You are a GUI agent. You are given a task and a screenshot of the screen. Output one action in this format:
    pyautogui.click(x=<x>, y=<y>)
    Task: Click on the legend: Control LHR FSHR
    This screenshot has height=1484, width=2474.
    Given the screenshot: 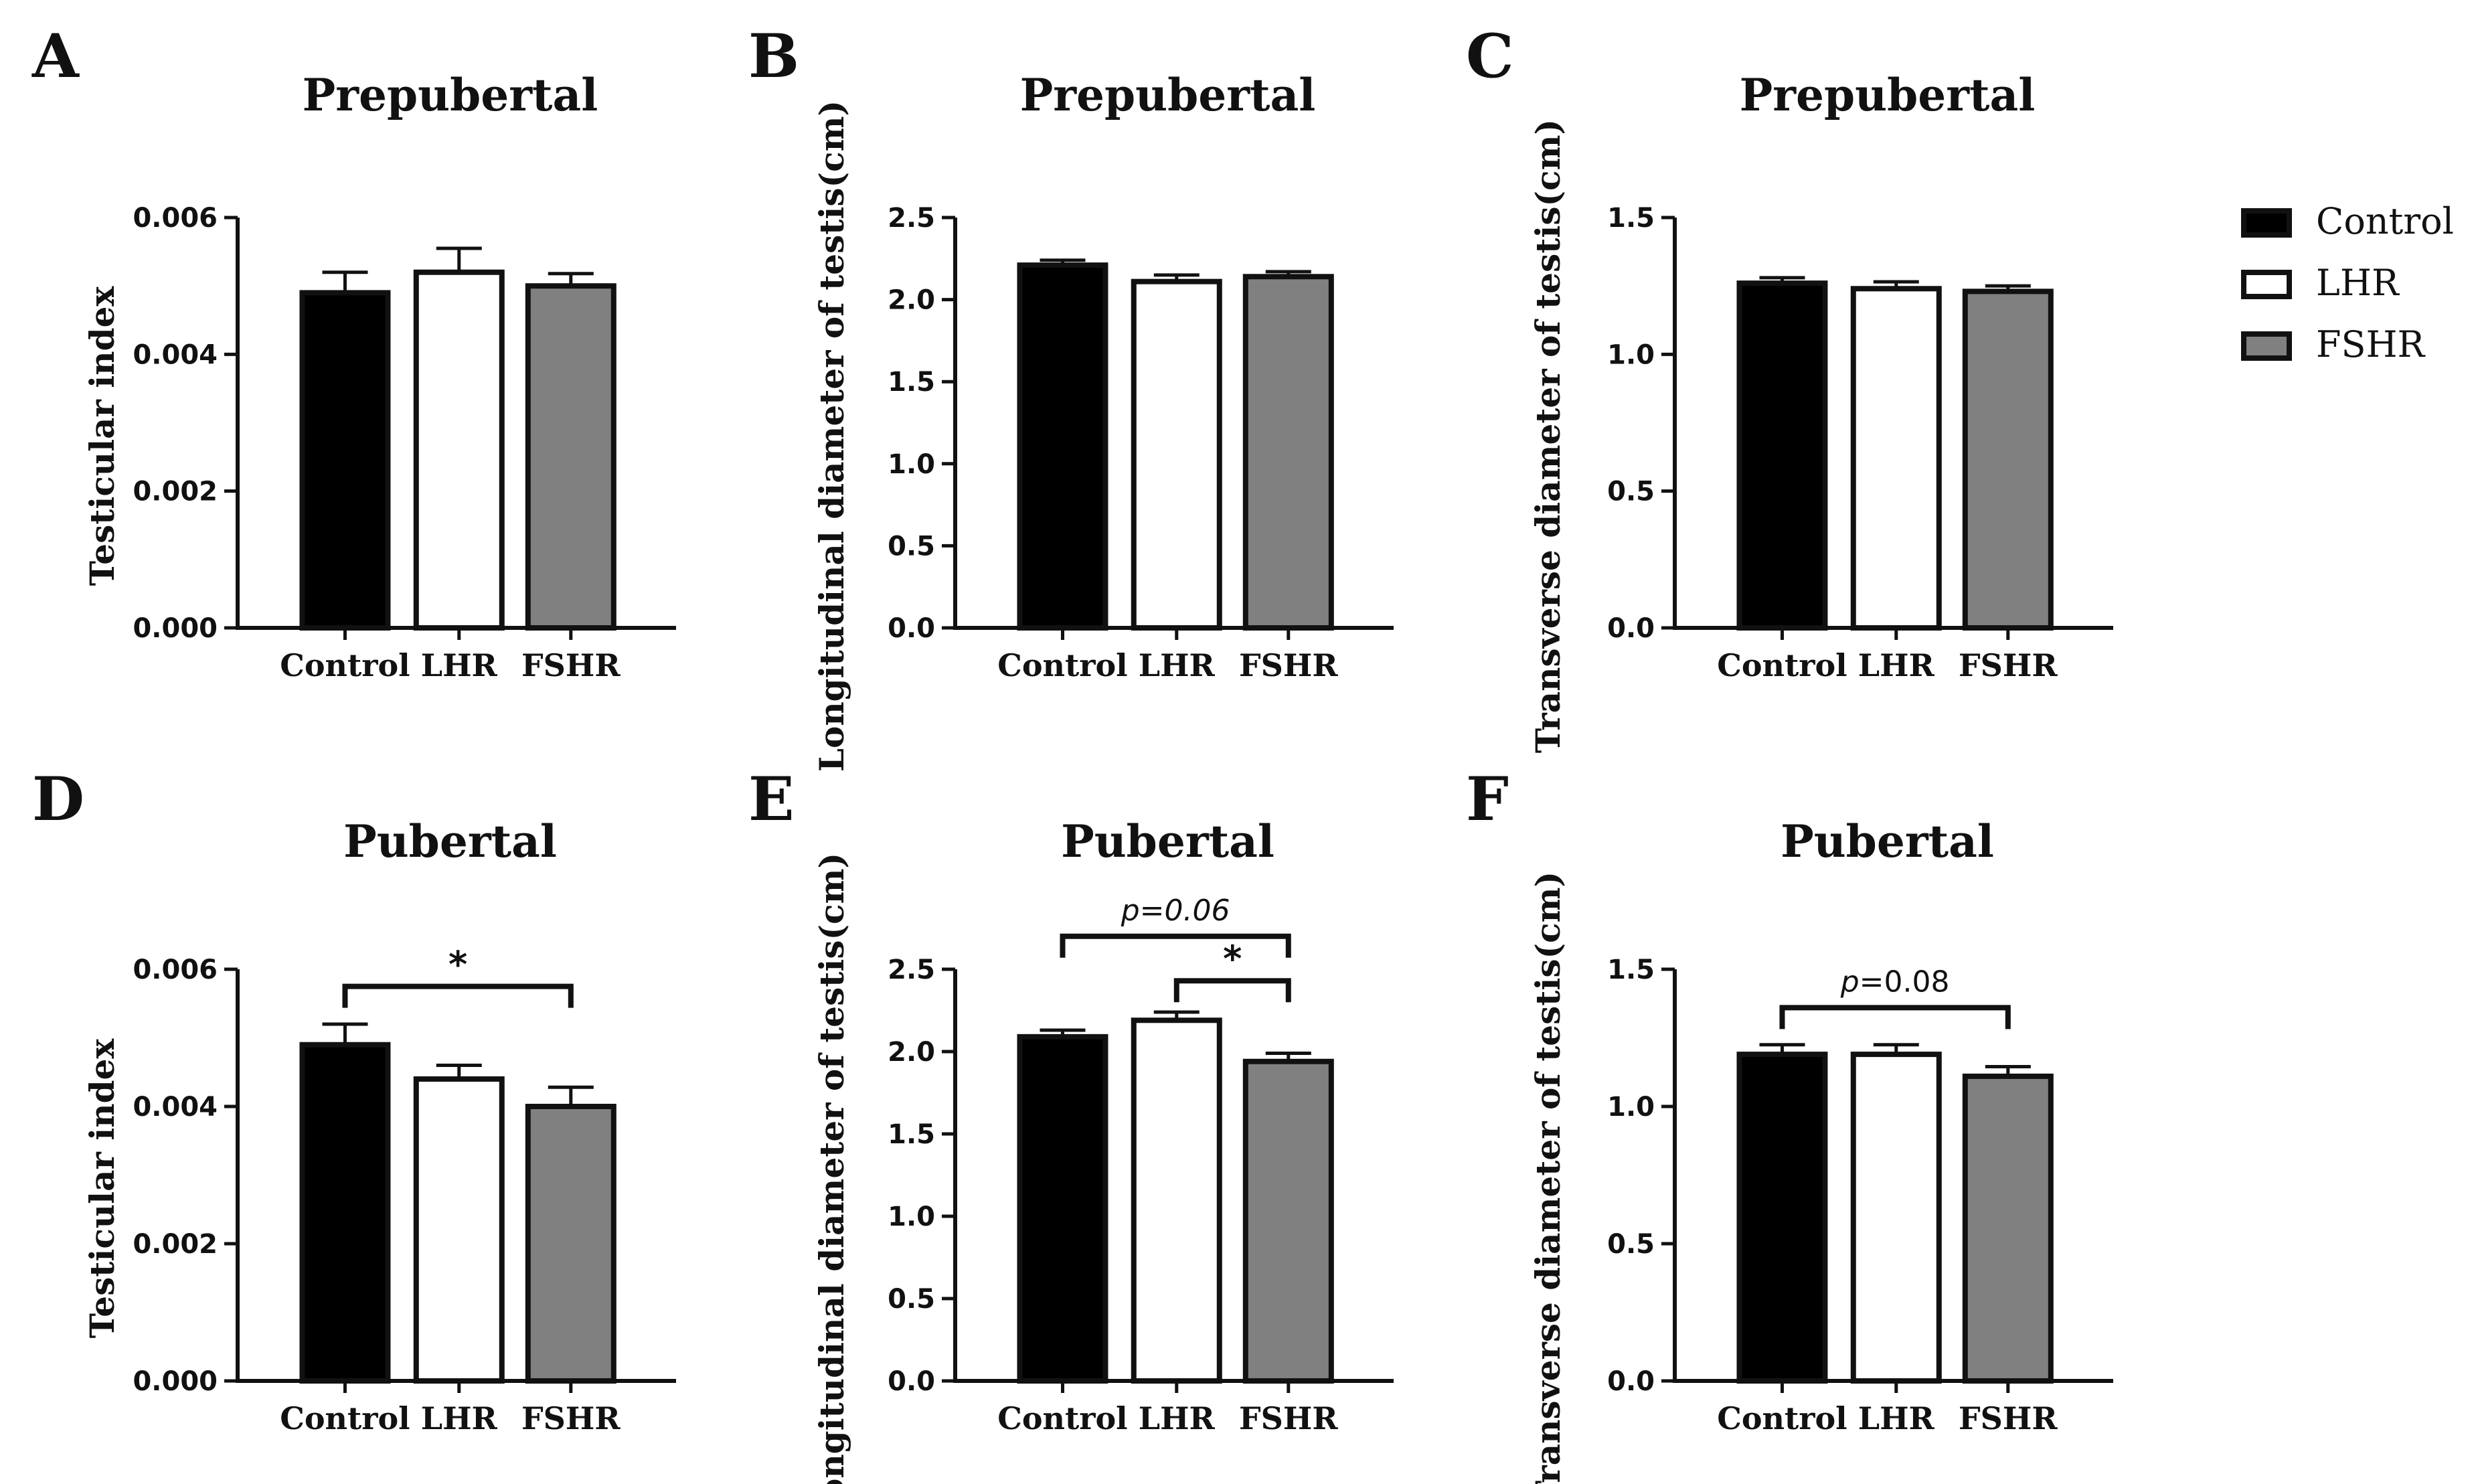 What is the action you would take?
    pyautogui.click(x=2348, y=283)
    